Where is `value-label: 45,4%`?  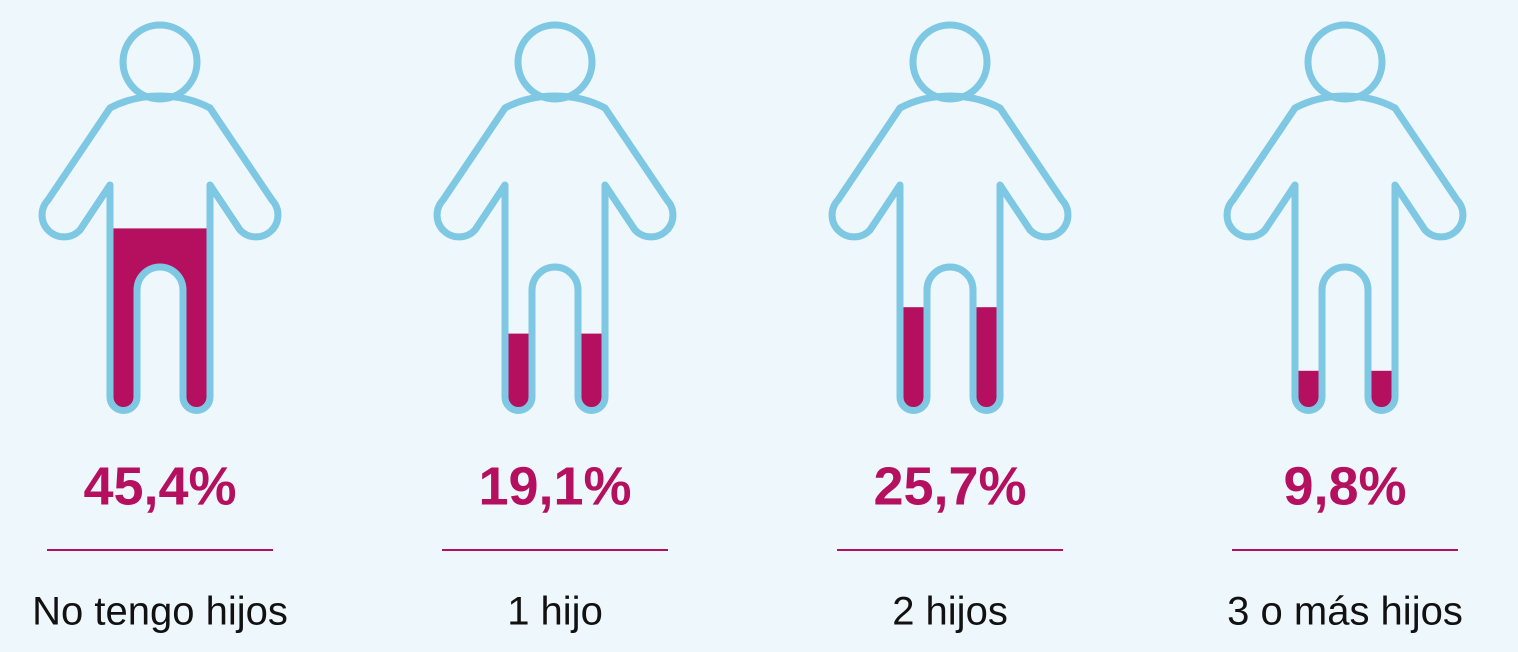 value-label: 45,4% is located at coordinates (159, 486).